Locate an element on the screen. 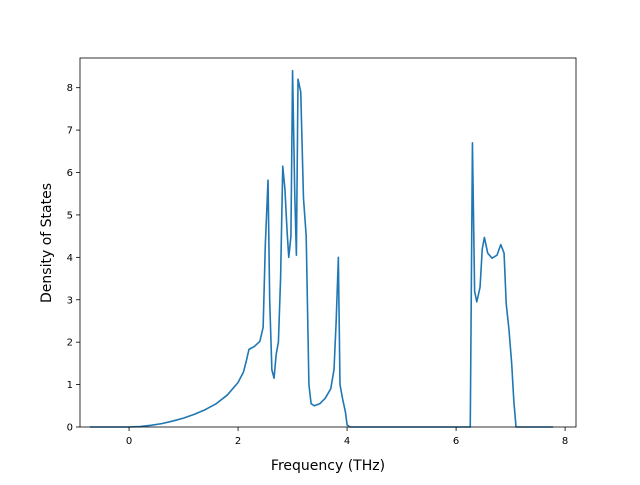  x-tick-label: 8 is located at coordinates (565, 441).